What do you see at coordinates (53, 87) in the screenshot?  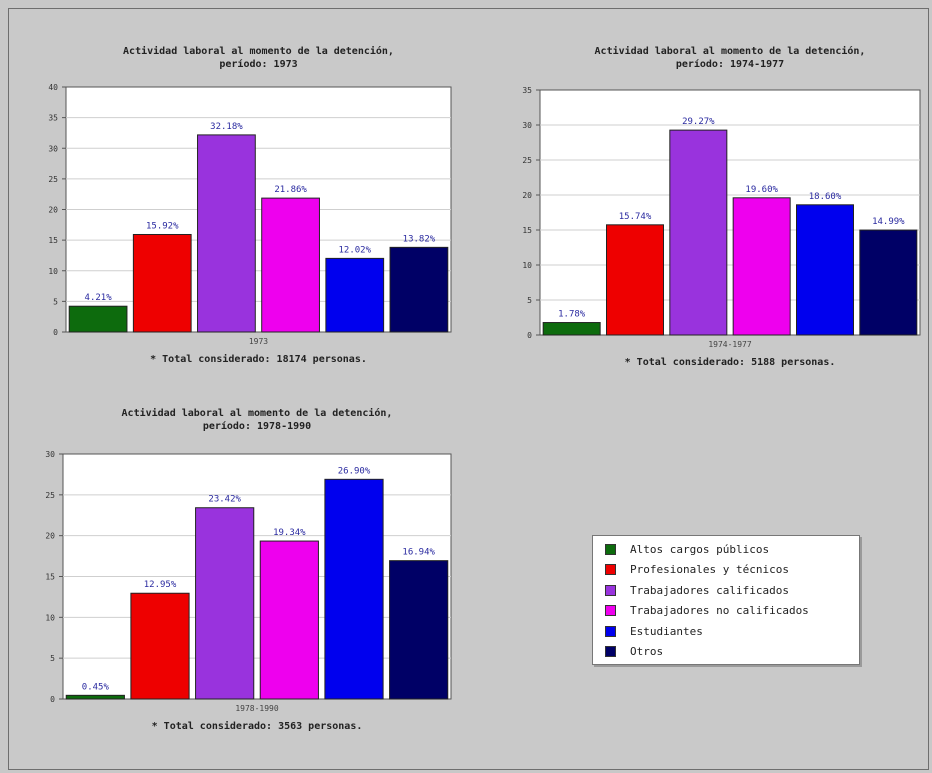 I see `y-tick-label: 40` at bounding box center [53, 87].